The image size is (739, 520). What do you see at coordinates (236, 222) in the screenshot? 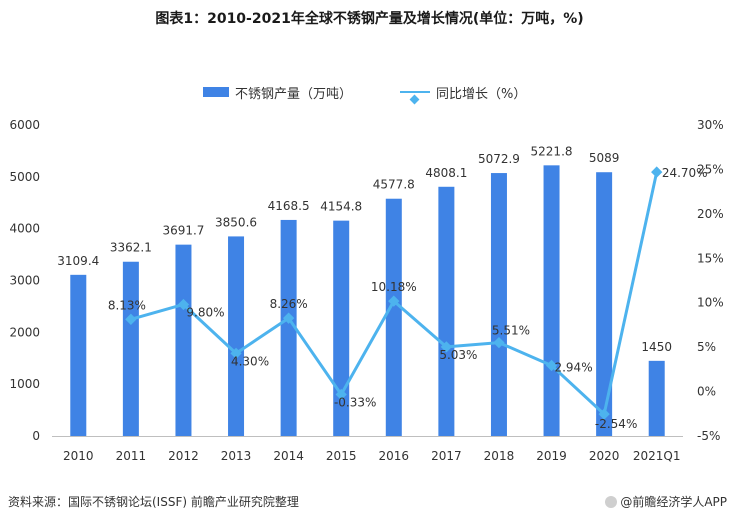
I see `bar-value-label: 3850.6` at bounding box center [236, 222].